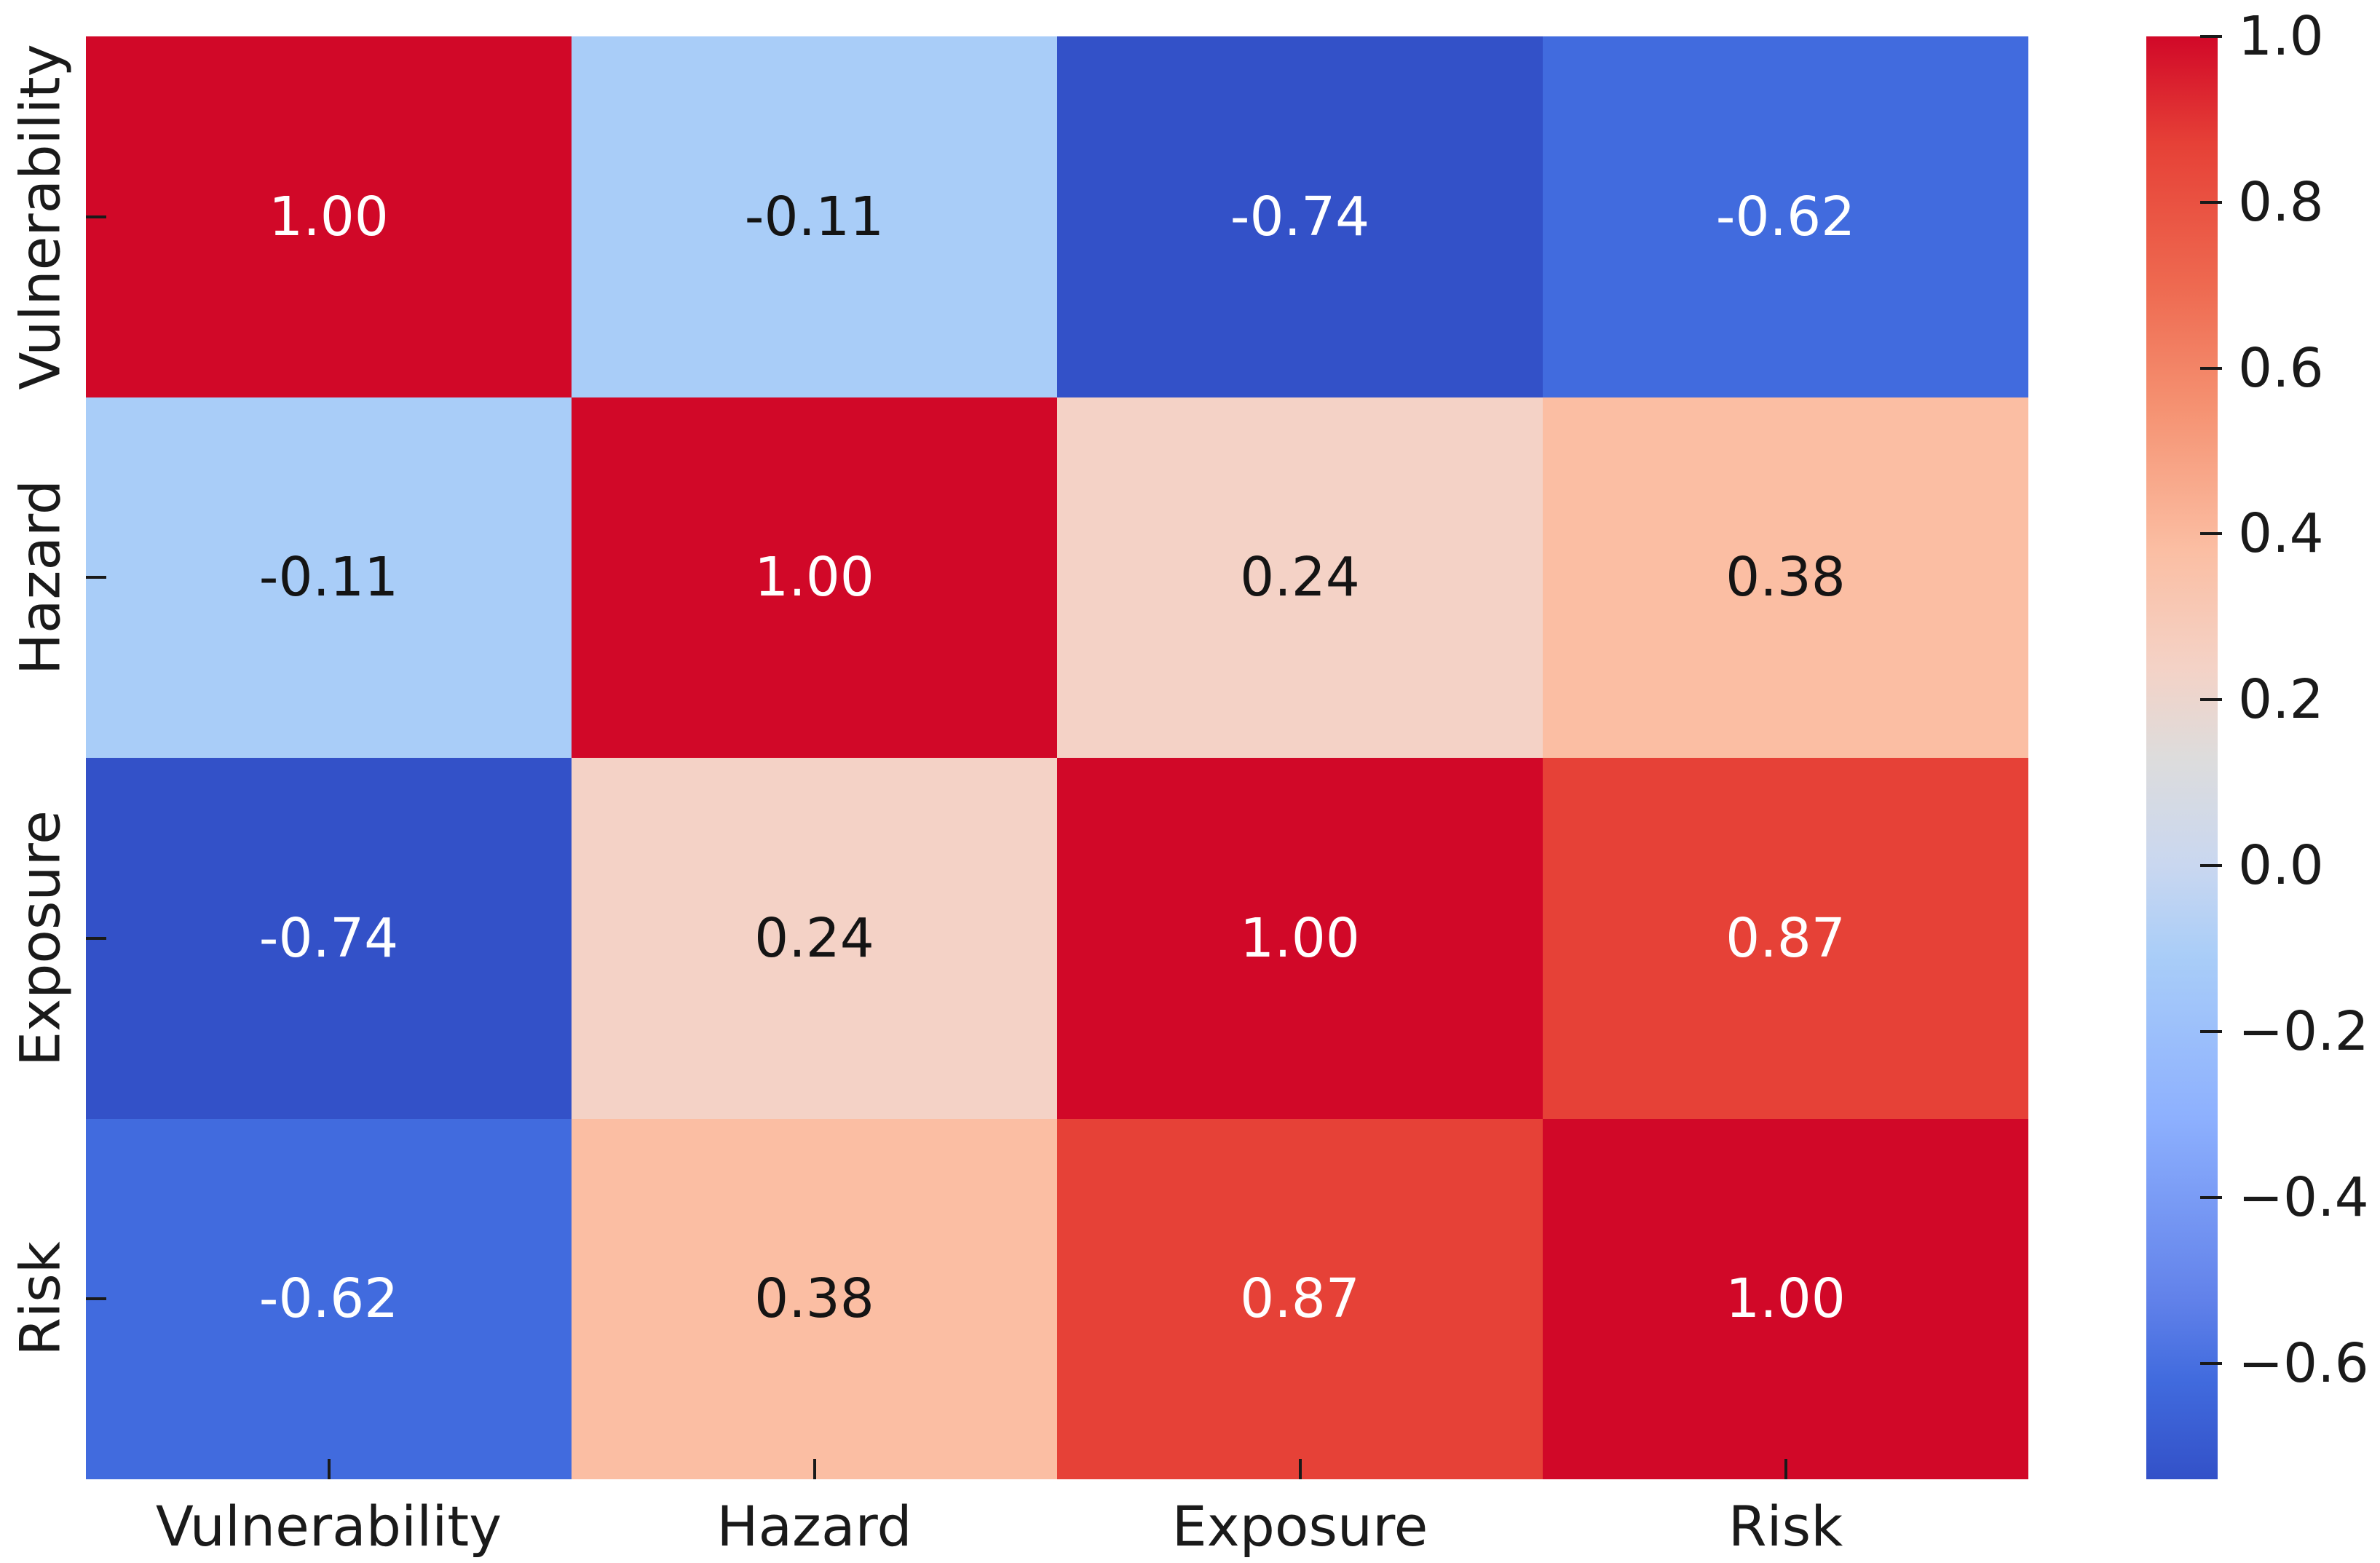  I want to click on x-axis-label: Vulnerability, so click(328, 1526).